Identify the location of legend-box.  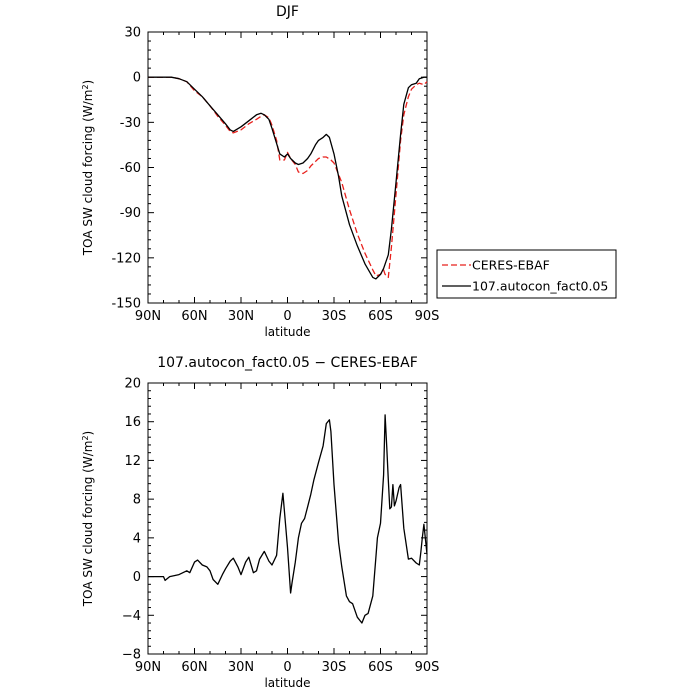
(526, 274).